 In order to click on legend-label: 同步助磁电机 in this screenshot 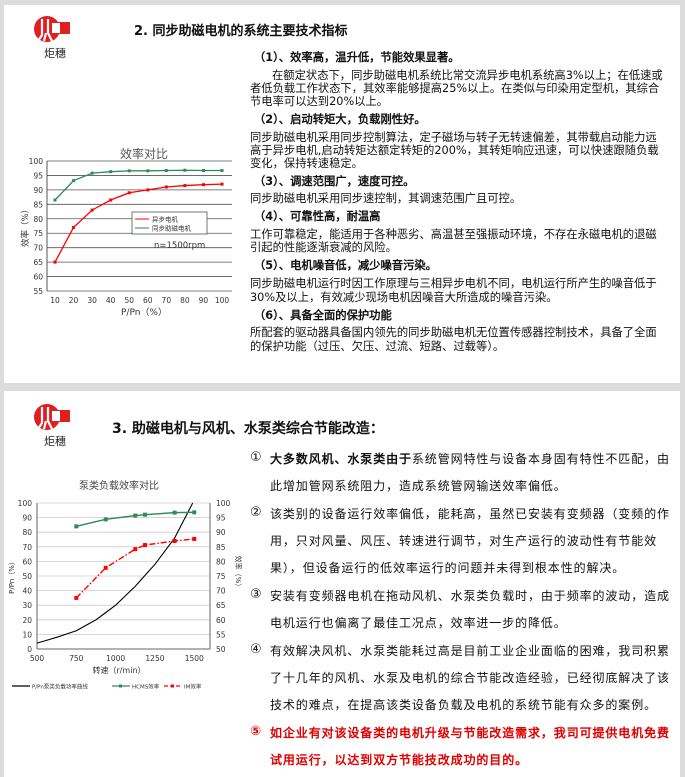, I will do `click(172, 228)`.